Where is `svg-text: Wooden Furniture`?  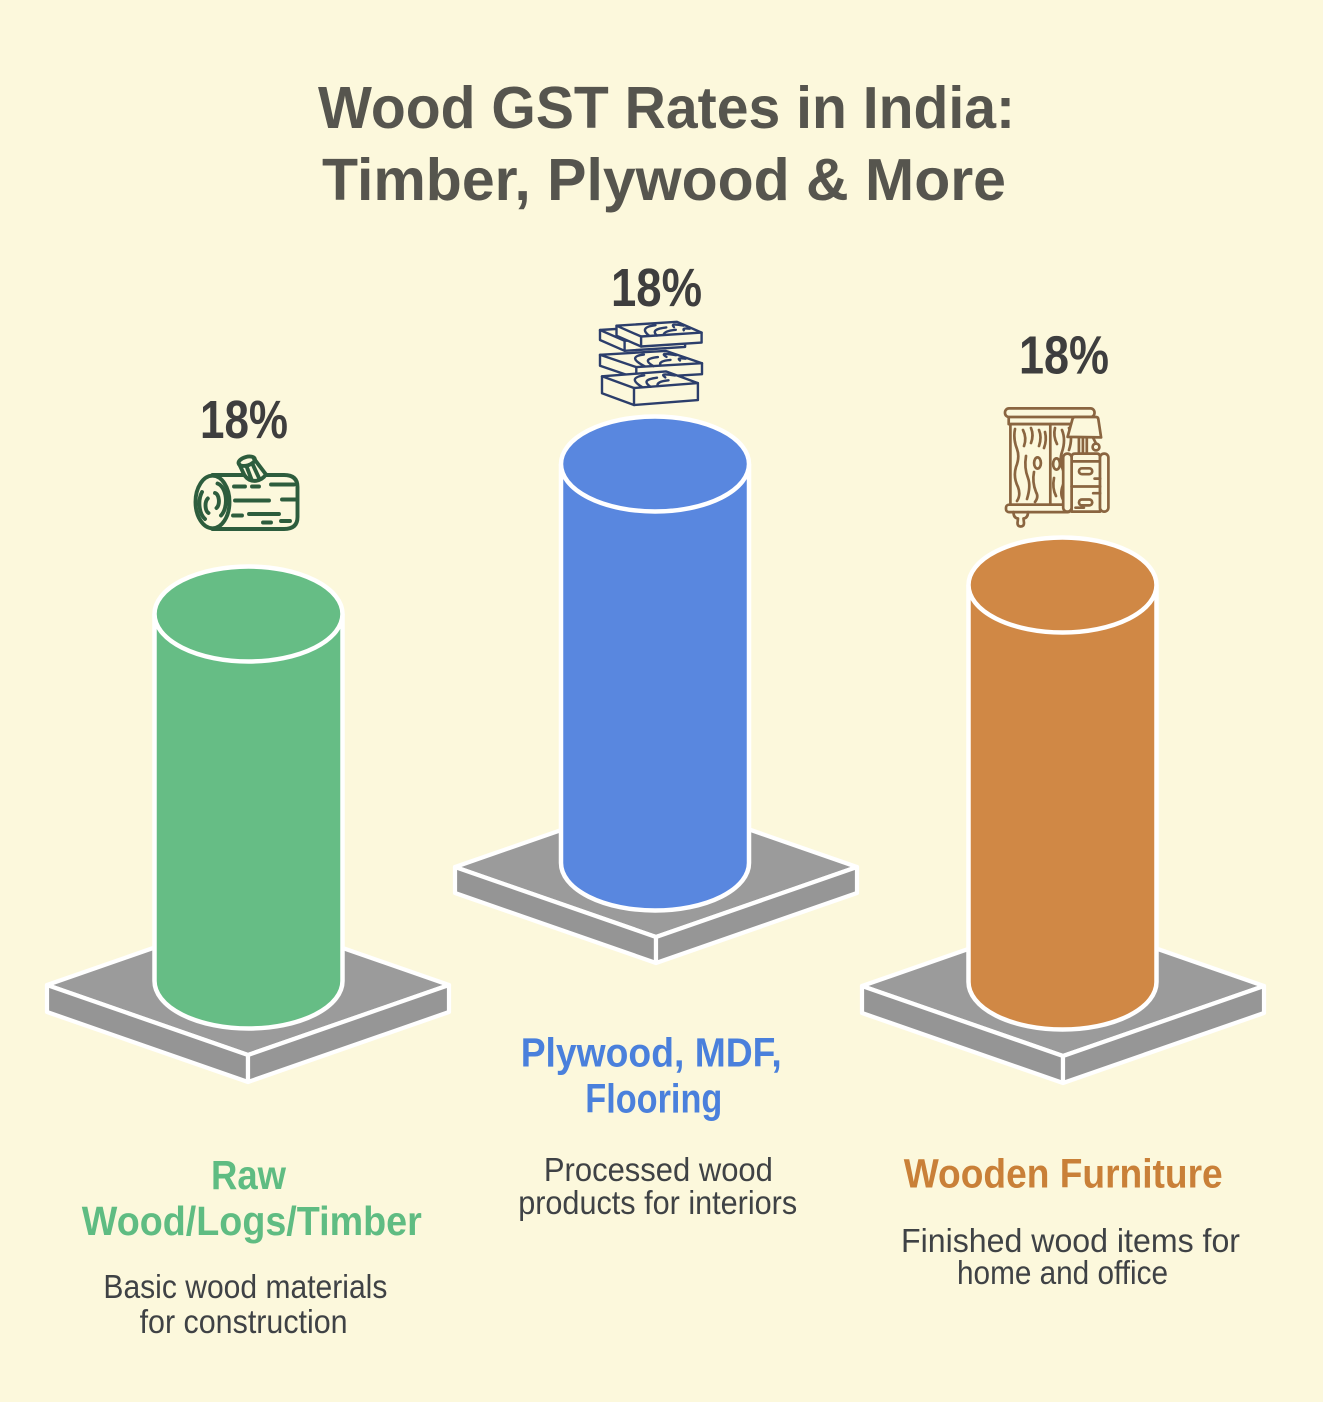
svg-text: Wooden Furniture is located at coordinates (1063, 1174).